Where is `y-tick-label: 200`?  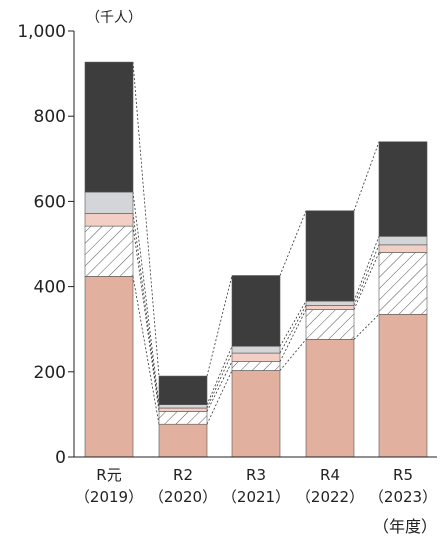 y-tick-label: 200 is located at coordinates (50, 373).